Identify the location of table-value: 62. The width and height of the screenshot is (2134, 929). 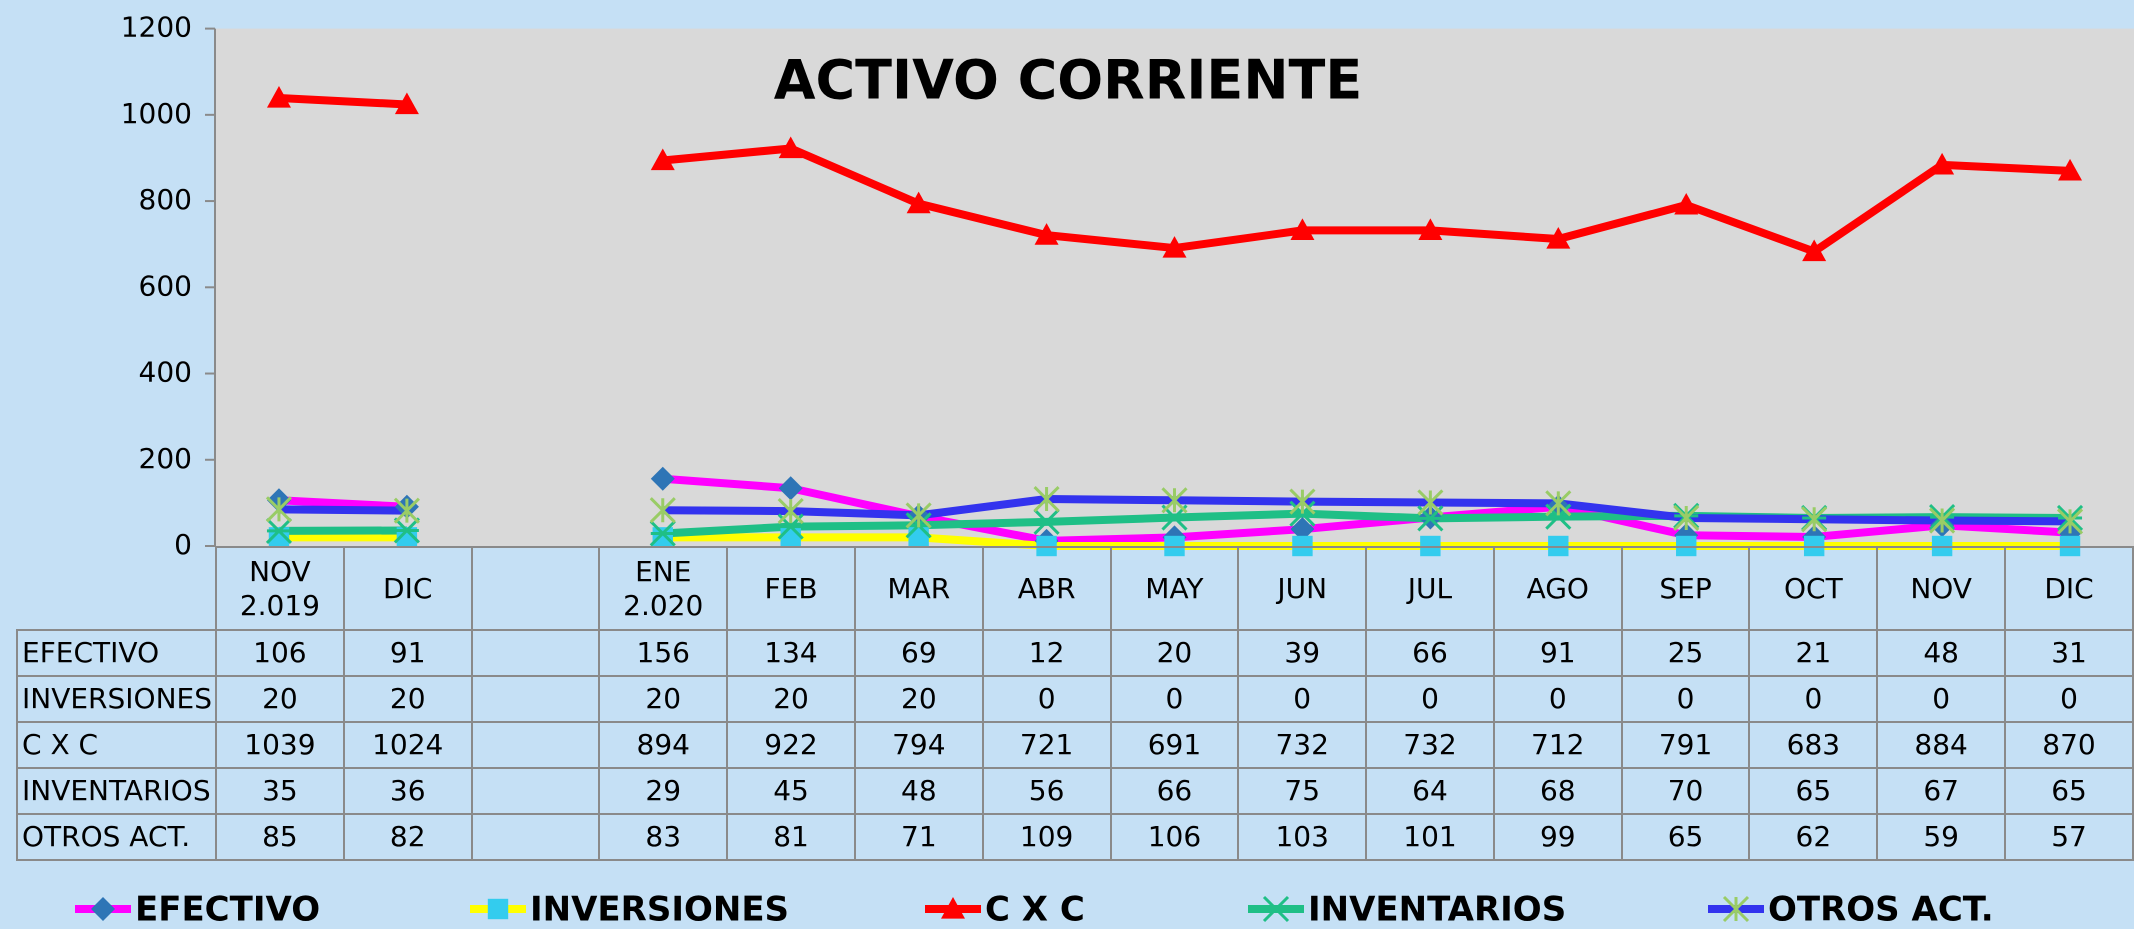
(1813, 837).